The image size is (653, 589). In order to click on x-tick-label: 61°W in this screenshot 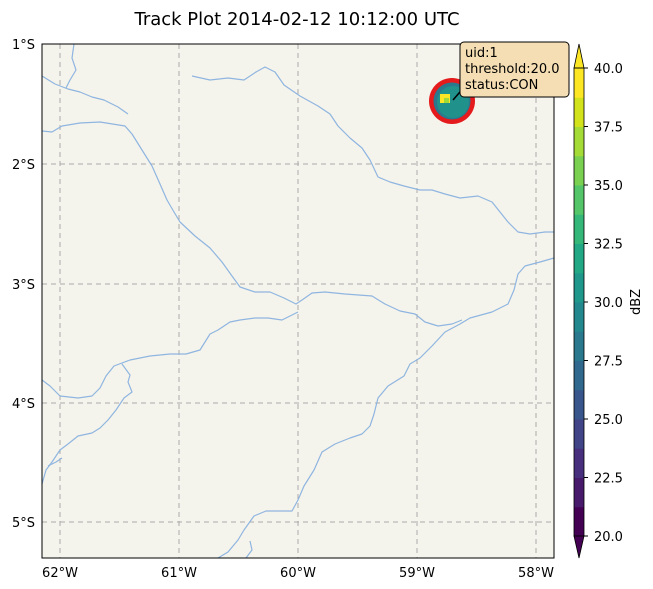, I will do `click(179, 573)`.